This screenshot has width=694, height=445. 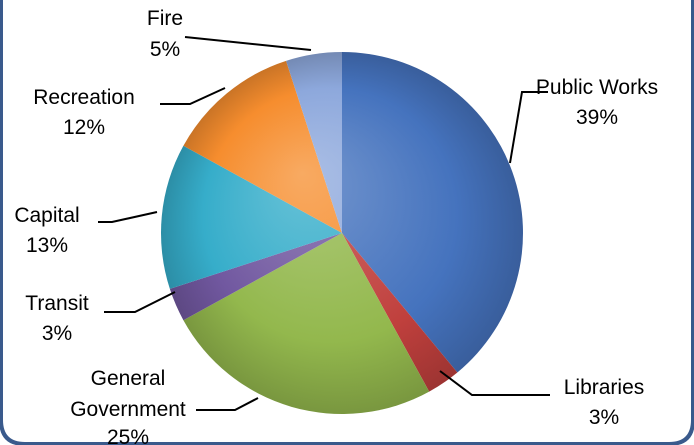 I want to click on data-label-category-recreation: Recreation, so click(x=84, y=97).